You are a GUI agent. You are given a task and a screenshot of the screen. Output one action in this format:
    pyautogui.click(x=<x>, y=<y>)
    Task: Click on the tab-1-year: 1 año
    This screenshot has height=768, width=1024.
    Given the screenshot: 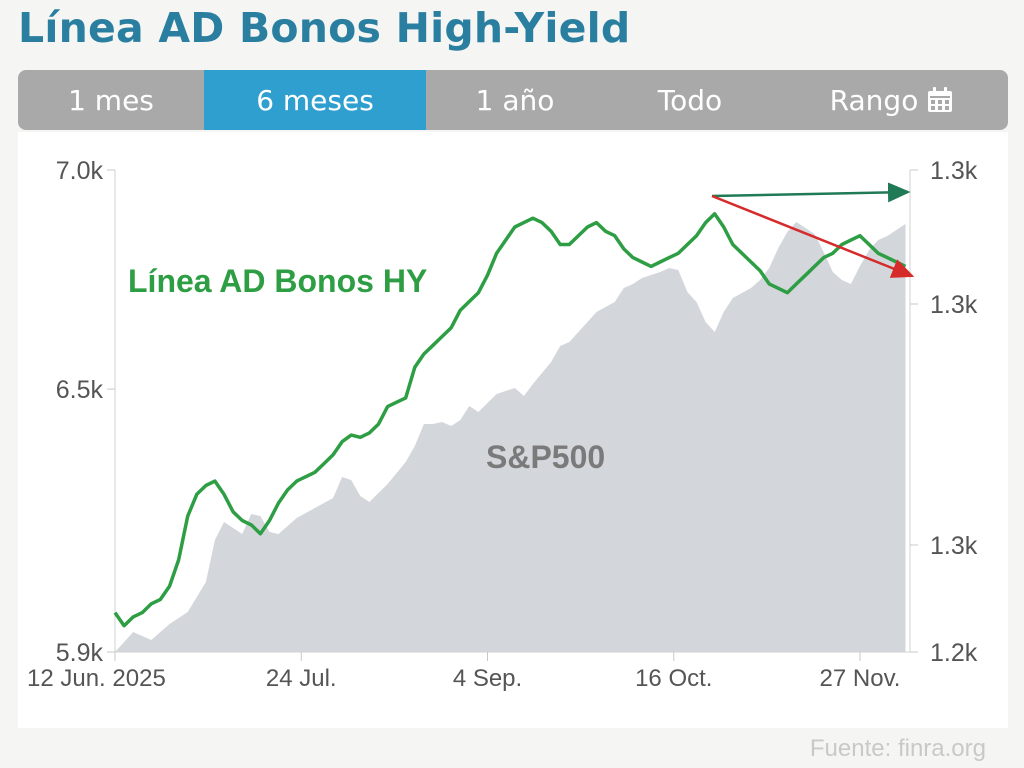 What is the action you would take?
    pyautogui.click(x=515, y=100)
    